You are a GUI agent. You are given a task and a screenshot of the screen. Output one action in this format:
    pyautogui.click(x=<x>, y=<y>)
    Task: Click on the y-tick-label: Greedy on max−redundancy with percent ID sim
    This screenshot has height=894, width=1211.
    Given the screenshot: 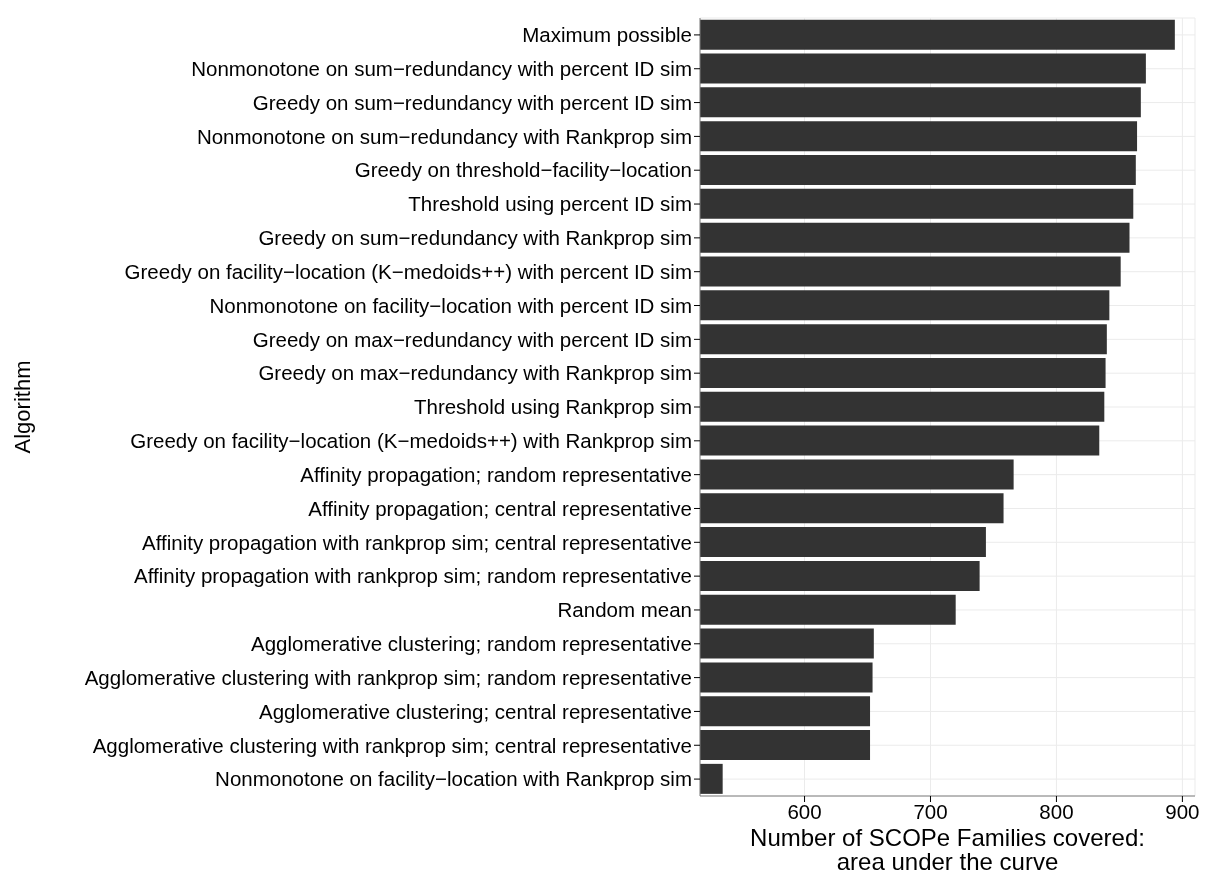 What is the action you would take?
    pyautogui.click(x=472, y=339)
    